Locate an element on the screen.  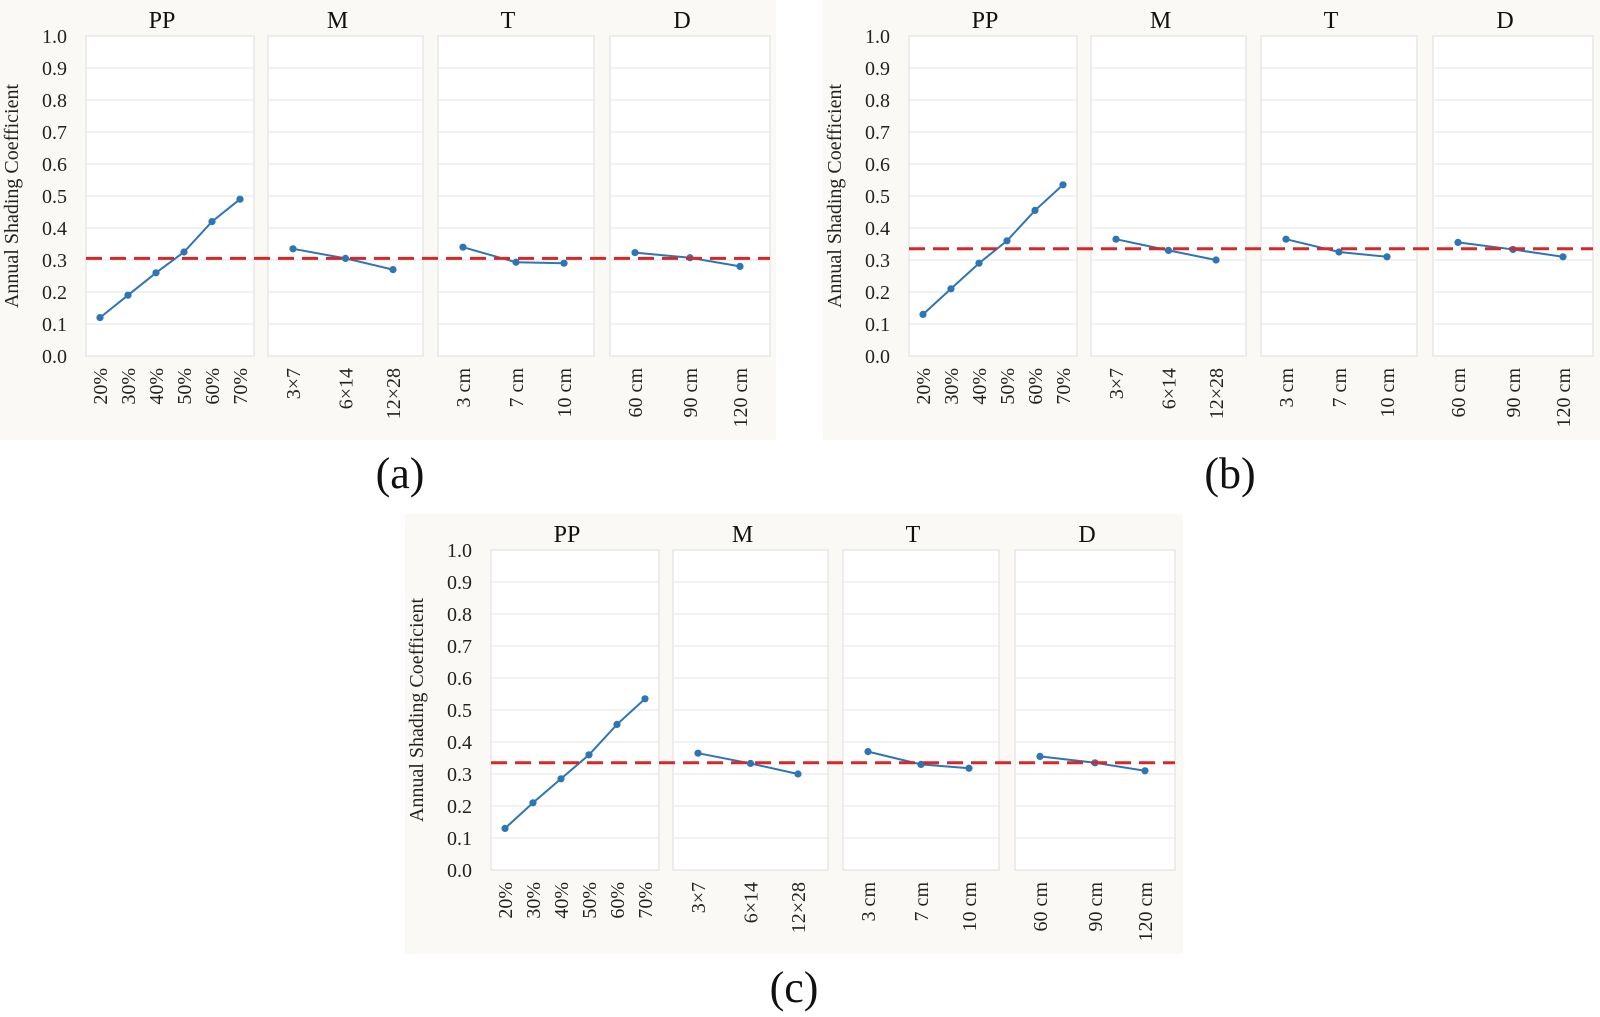
y-tick-label: 0.5 is located at coordinates (877, 197).